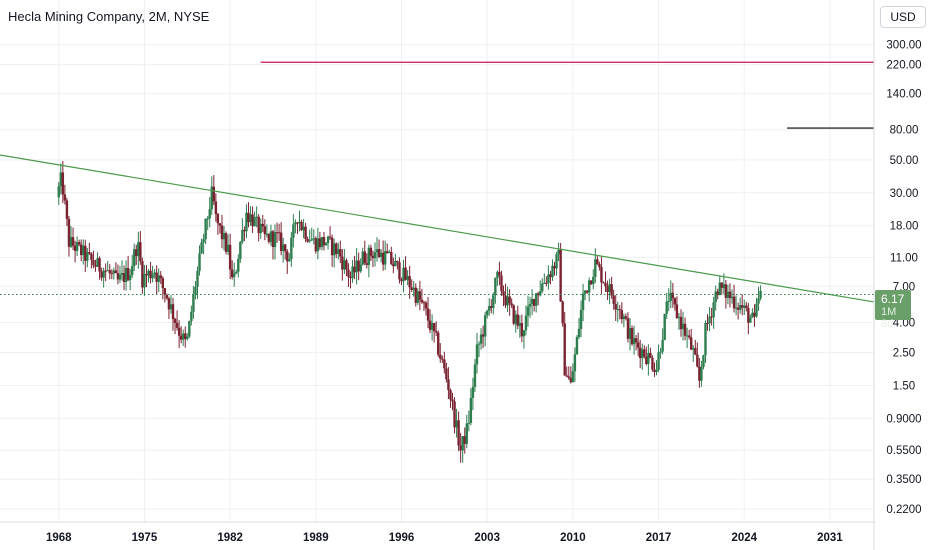  What do you see at coordinates (904, 227) in the screenshot?
I see `y-tick-label: 18.00` at bounding box center [904, 227].